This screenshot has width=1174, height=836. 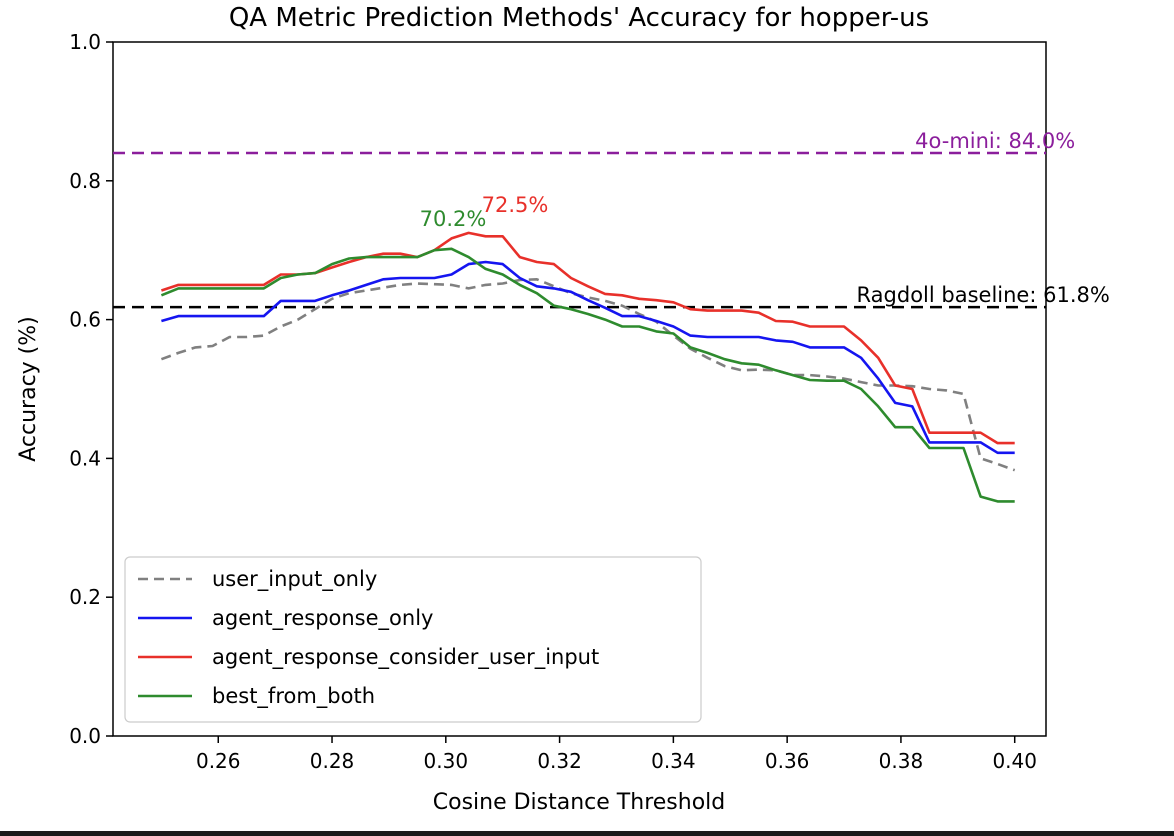 What do you see at coordinates (453, 219) in the screenshot?
I see `peak-annotation: 70.2%` at bounding box center [453, 219].